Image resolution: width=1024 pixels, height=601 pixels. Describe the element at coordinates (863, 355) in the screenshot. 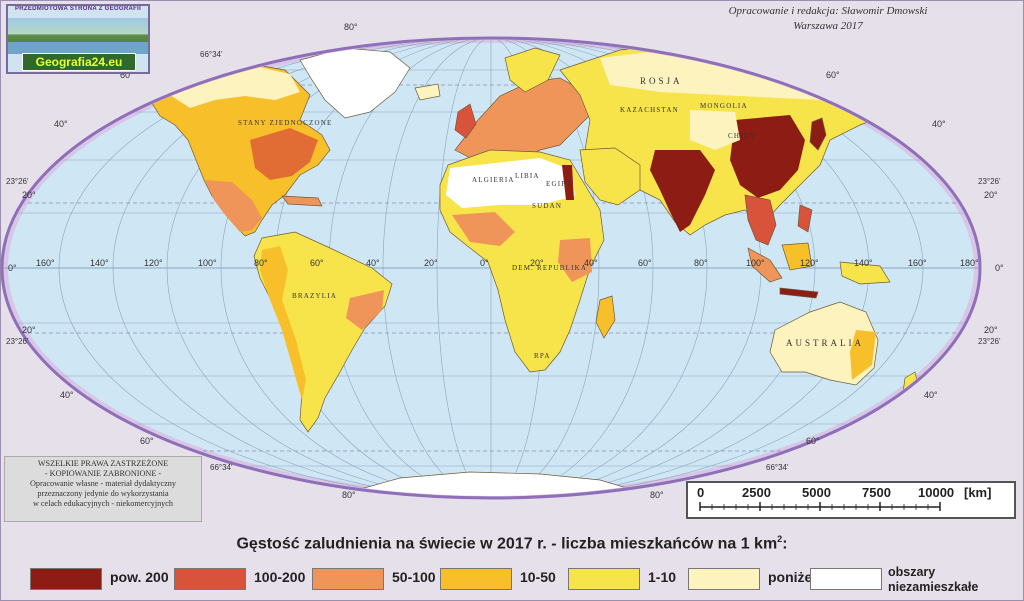

I see `australia-east` at that location.